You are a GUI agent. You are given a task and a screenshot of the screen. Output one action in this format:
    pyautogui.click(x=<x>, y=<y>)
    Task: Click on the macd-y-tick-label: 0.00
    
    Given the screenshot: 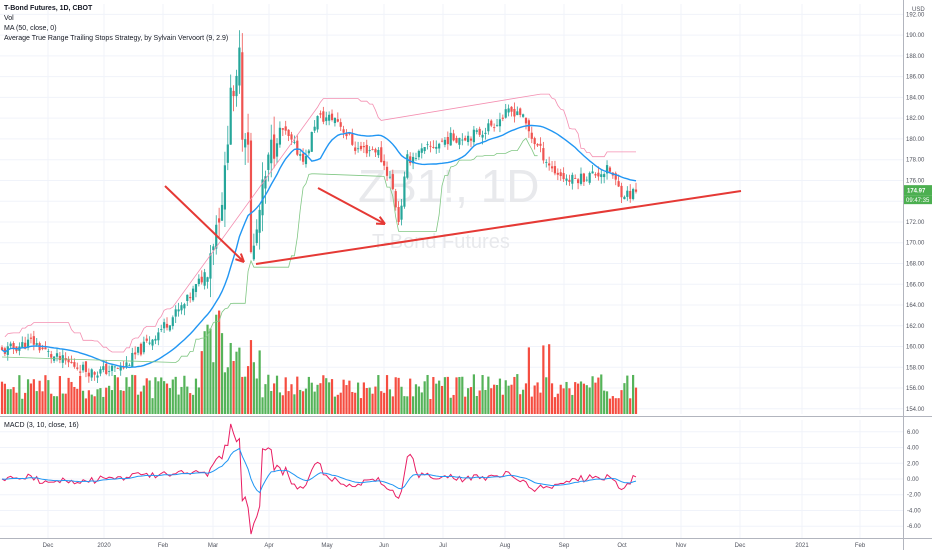 What is the action you would take?
    pyautogui.click(x=913, y=480)
    